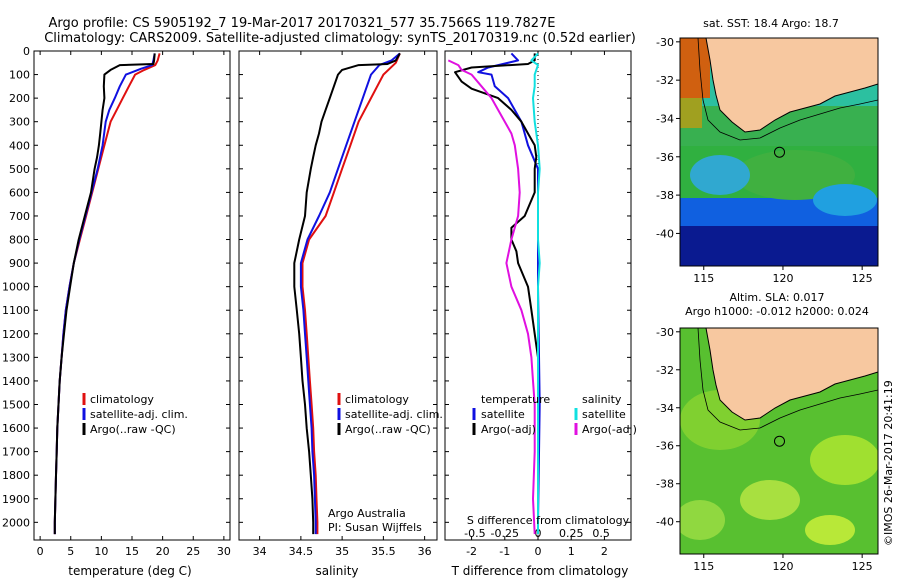  Describe the element at coordinates (193, 551) in the screenshot. I see `x-tick-label: 25` at that location.